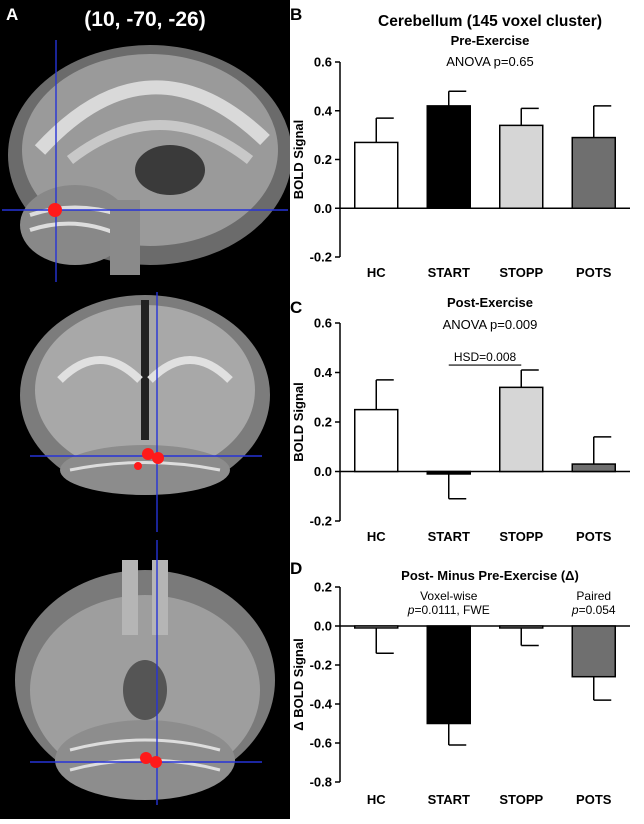  I want to click on panel-label: D, so click(296, 568).